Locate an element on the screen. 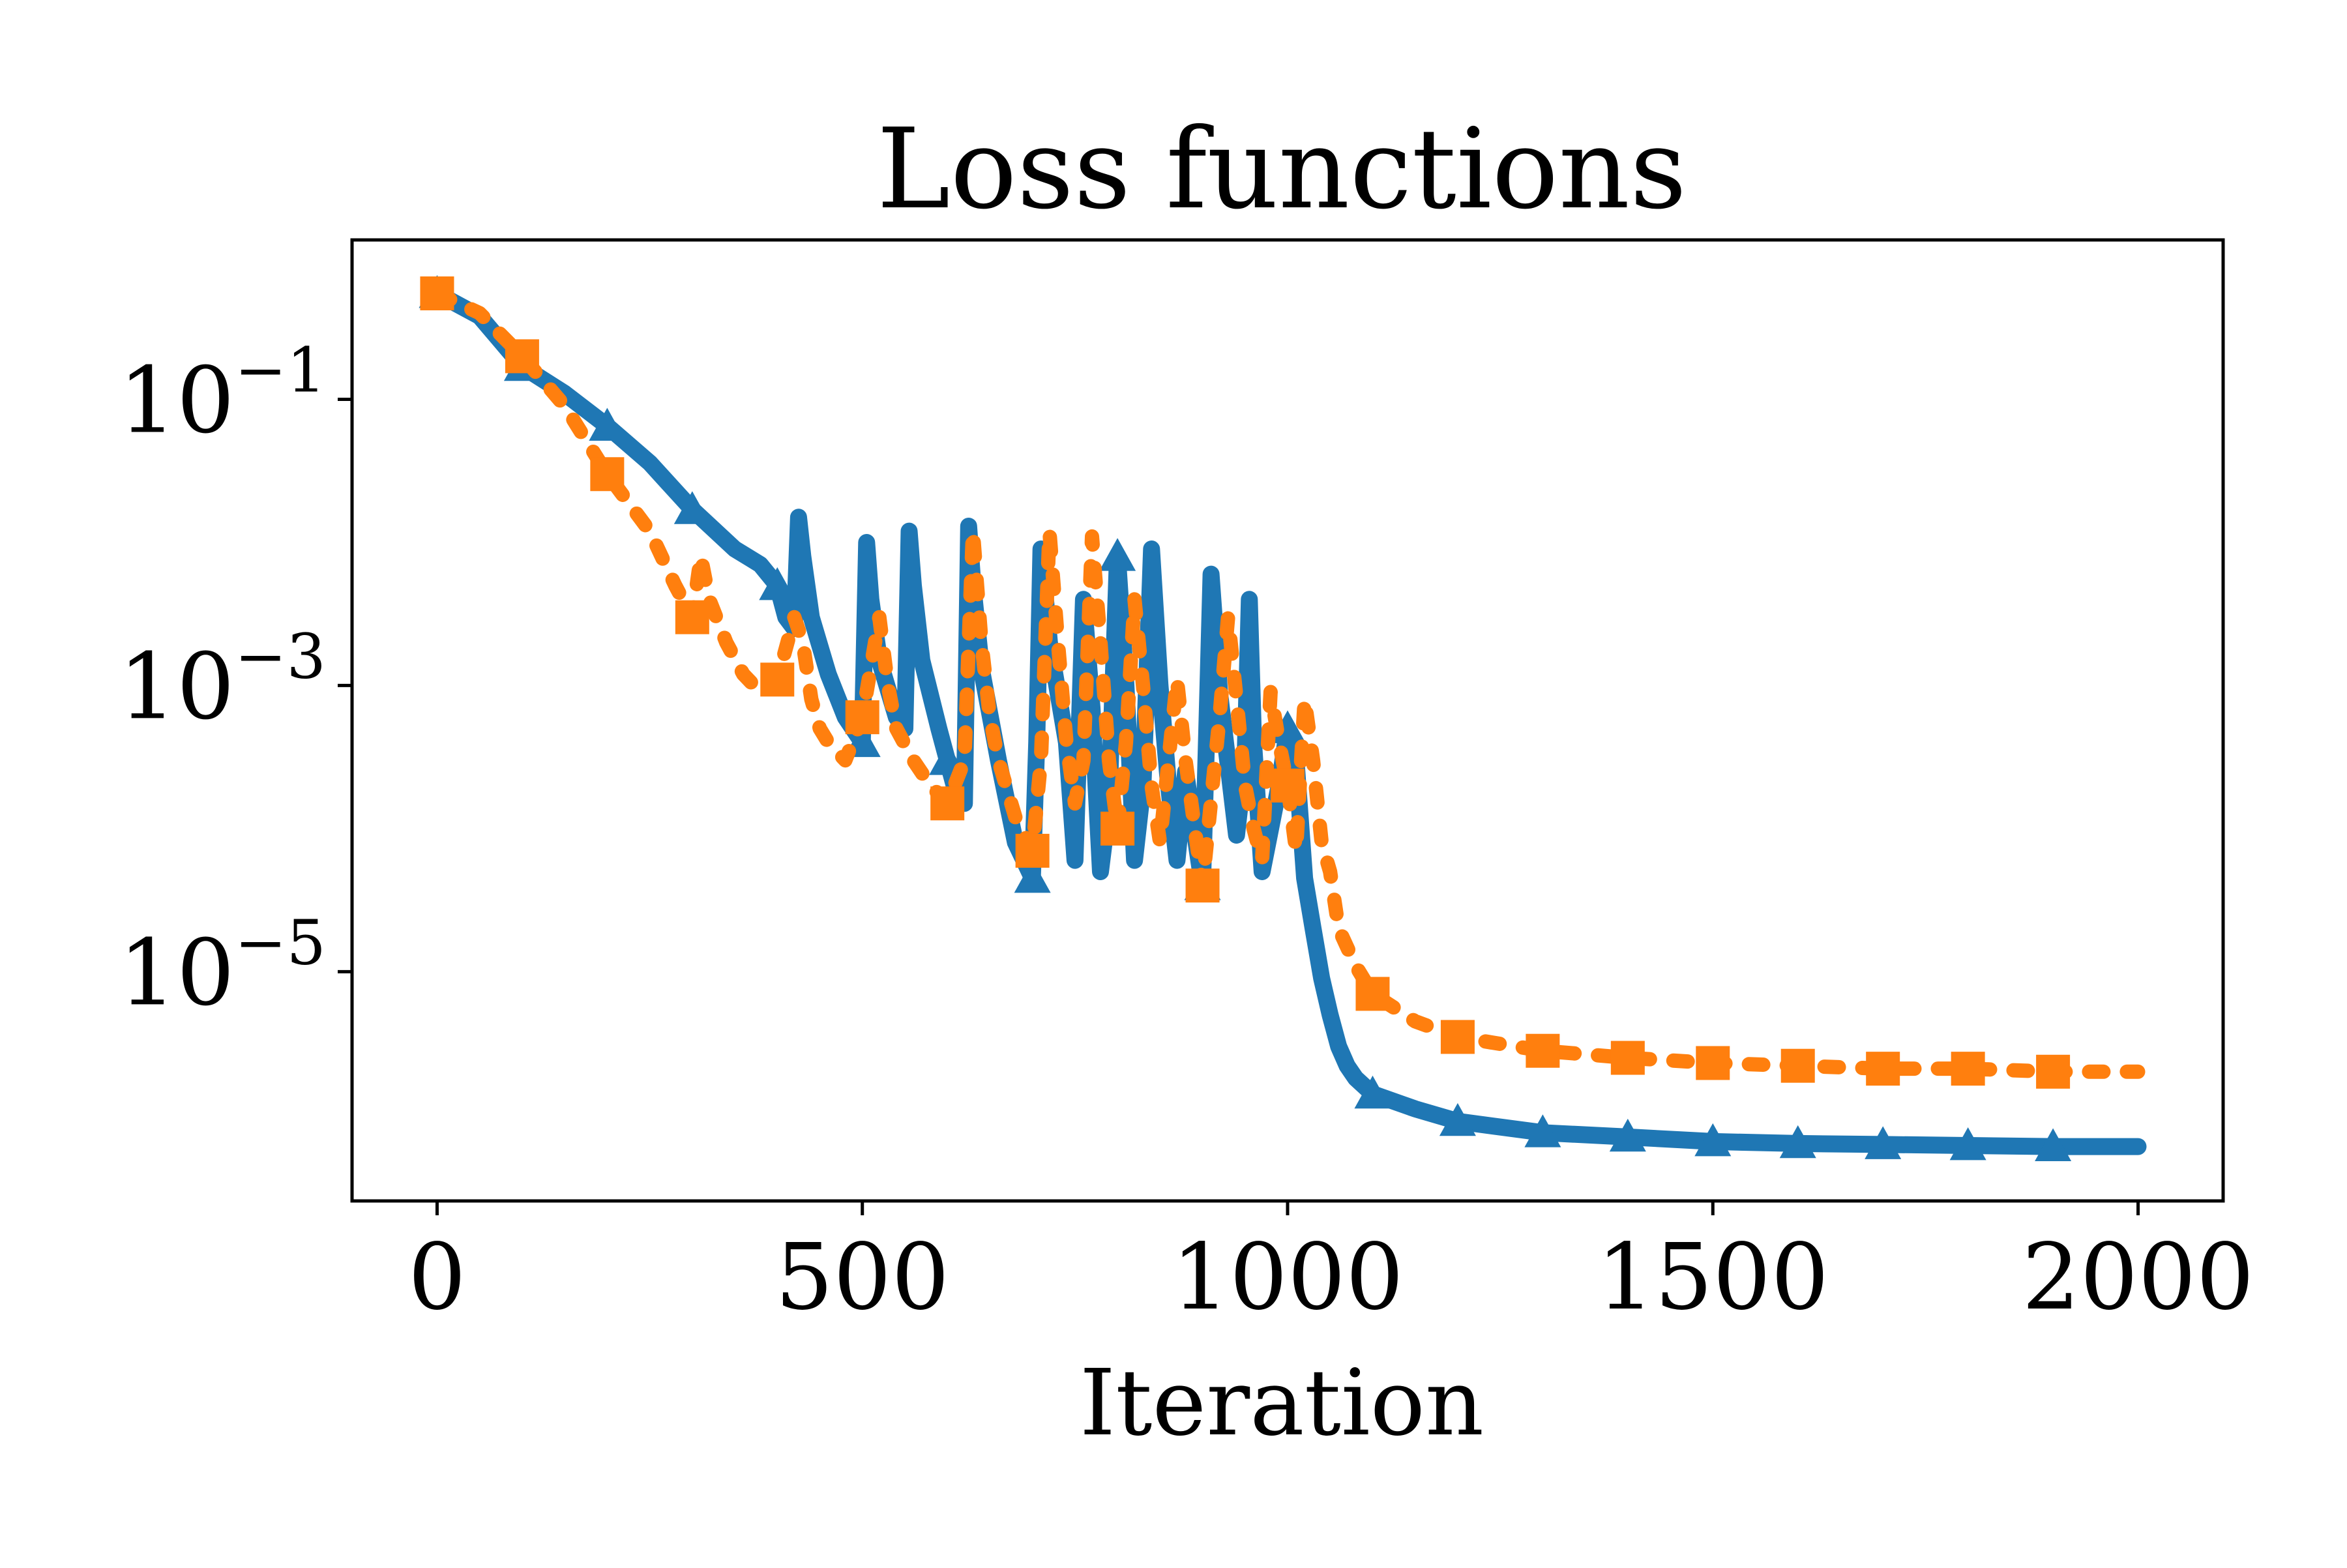 The width and height of the screenshot is (2347, 1568). y-tick-label: 10⁻⁵ is located at coordinates (222, 967).